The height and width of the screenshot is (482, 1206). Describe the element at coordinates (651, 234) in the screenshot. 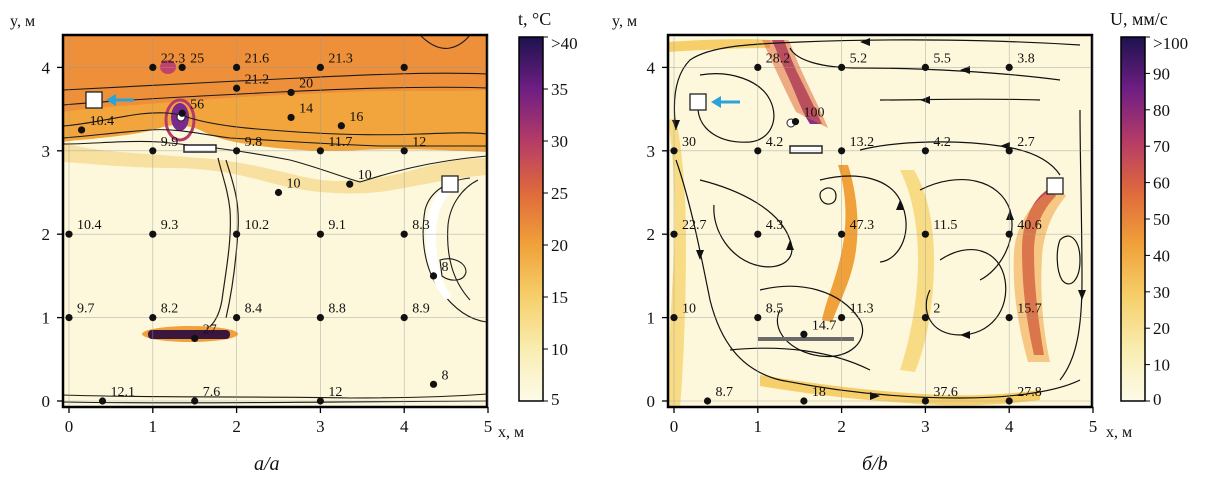

I see `y-tick-label: 2` at that location.